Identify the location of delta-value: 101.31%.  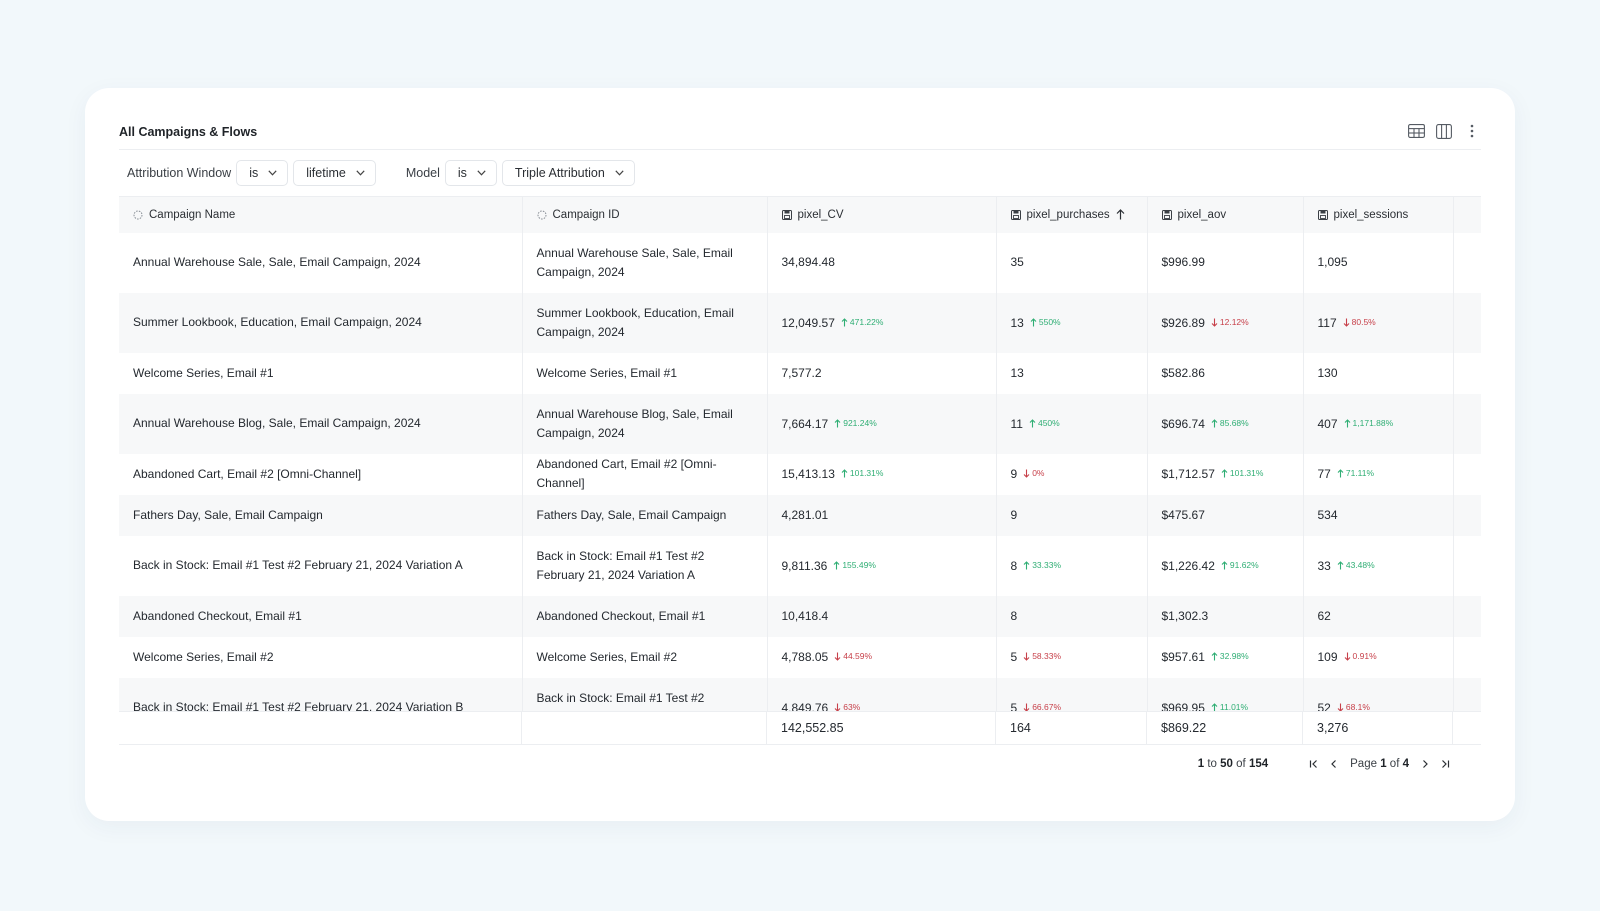
(866, 473).